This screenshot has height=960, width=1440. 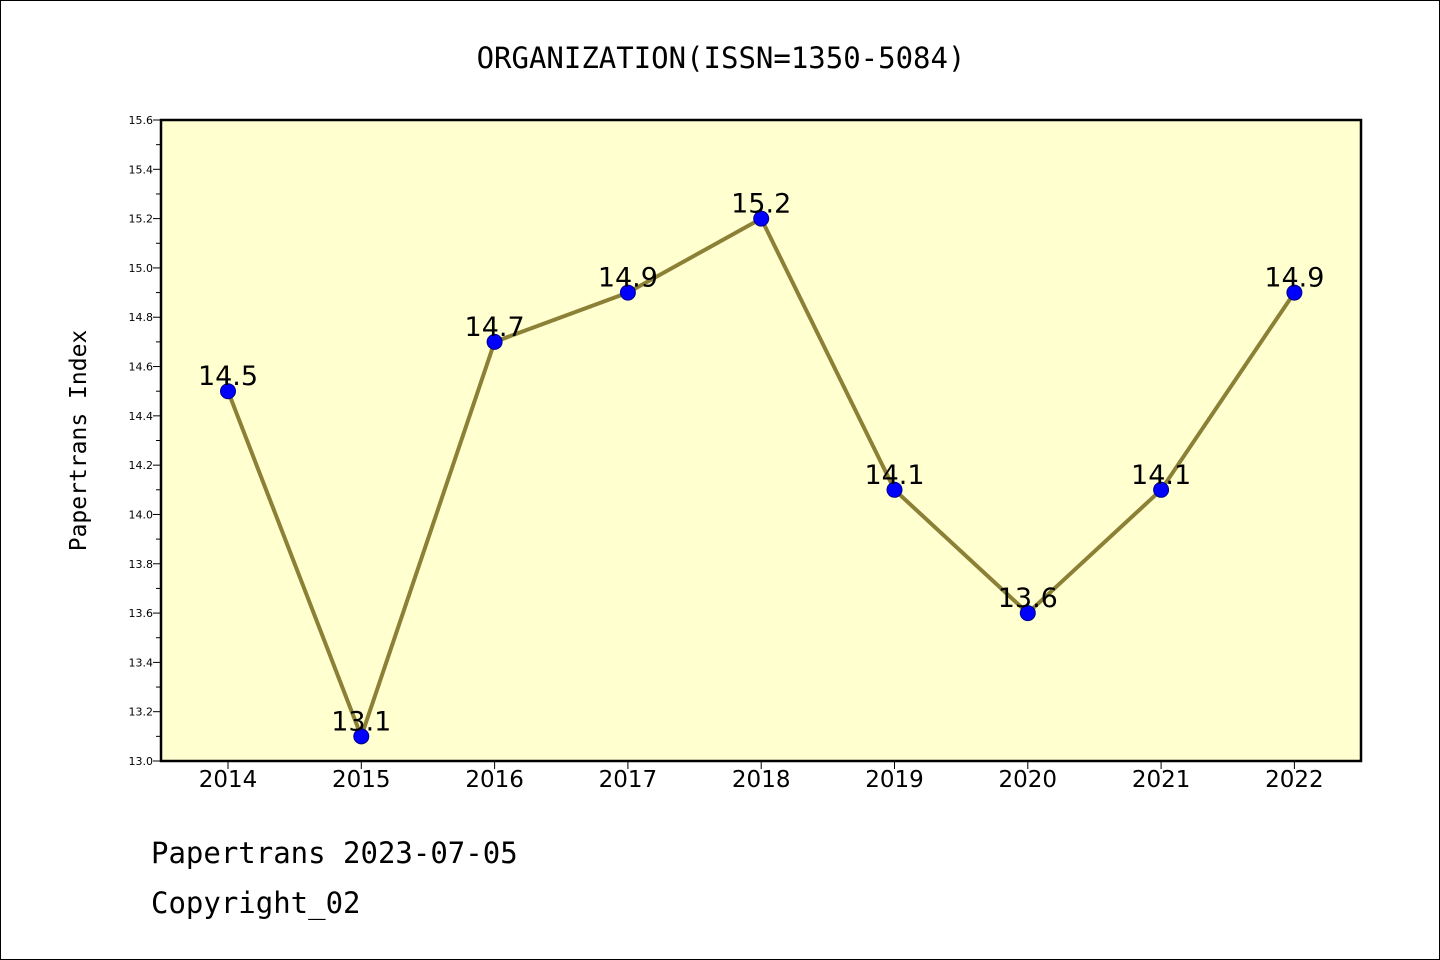 What do you see at coordinates (141, 514) in the screenshot?
I see `y-tick-label: 14.0` at bounding box center [141, 514].